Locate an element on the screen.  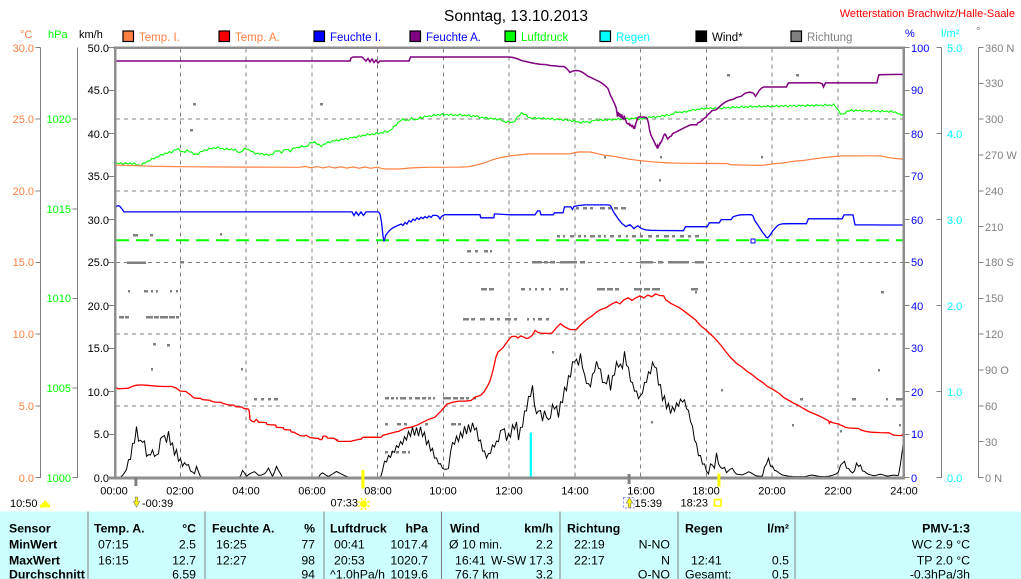
svg-text: hPa is located at coordinates (58, 35).